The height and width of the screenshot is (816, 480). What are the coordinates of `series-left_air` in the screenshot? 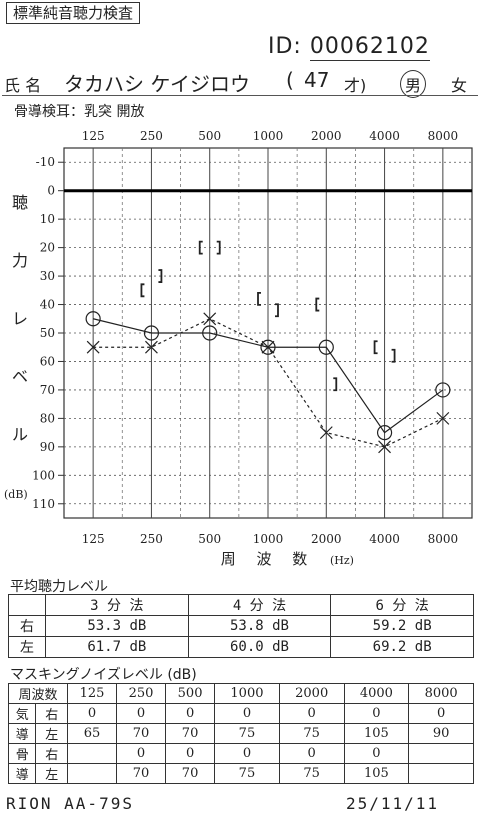 It's located at (268, 383).